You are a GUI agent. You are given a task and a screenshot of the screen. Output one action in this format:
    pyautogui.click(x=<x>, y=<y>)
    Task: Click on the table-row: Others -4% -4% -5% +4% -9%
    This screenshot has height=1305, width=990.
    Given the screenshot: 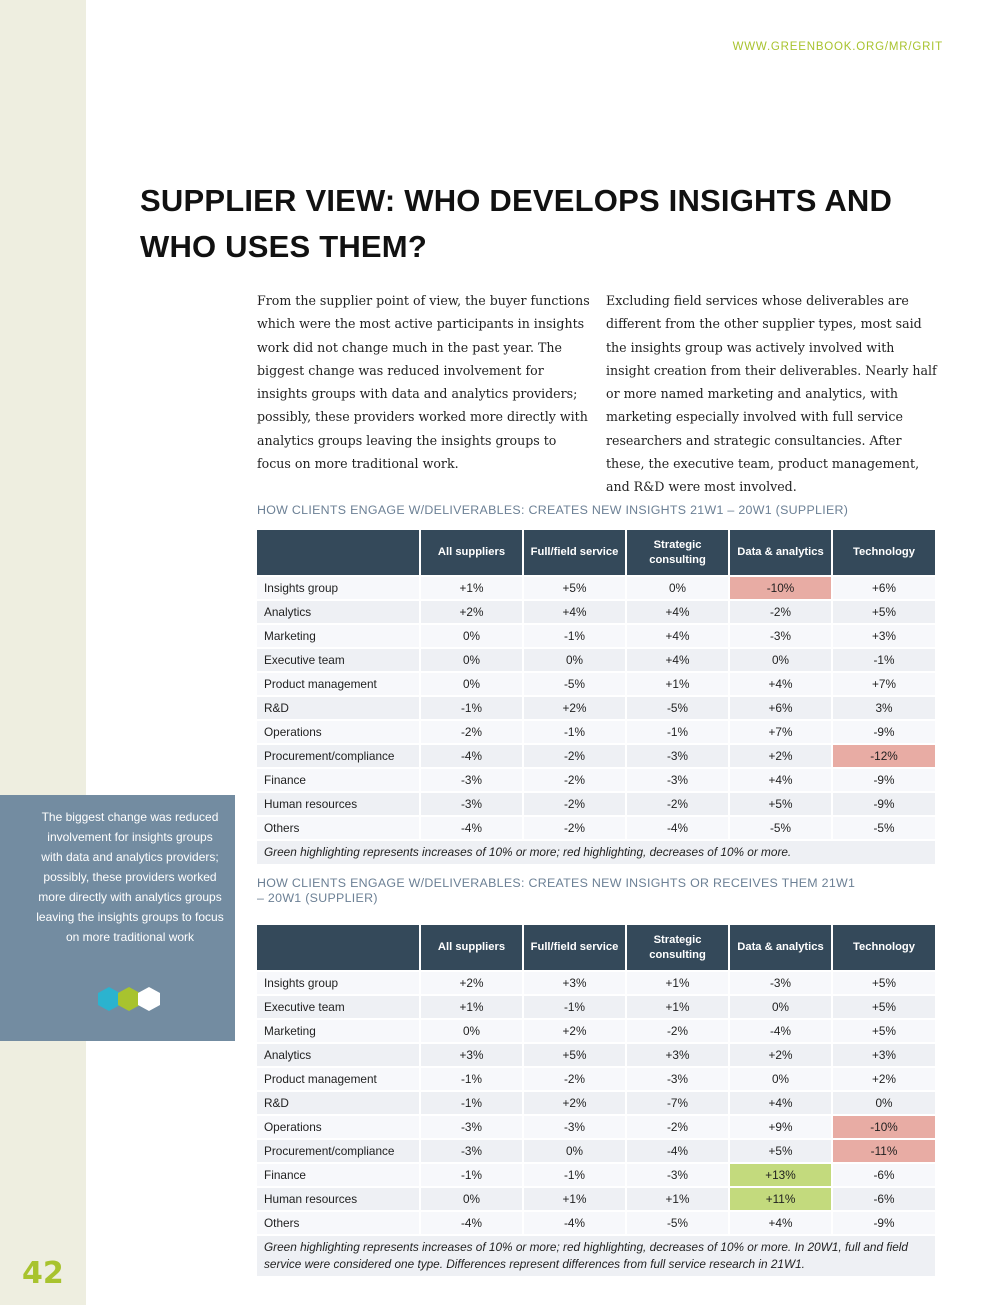 What is the action you would take?
    pyautogui.click(x=596, y=1222)
    